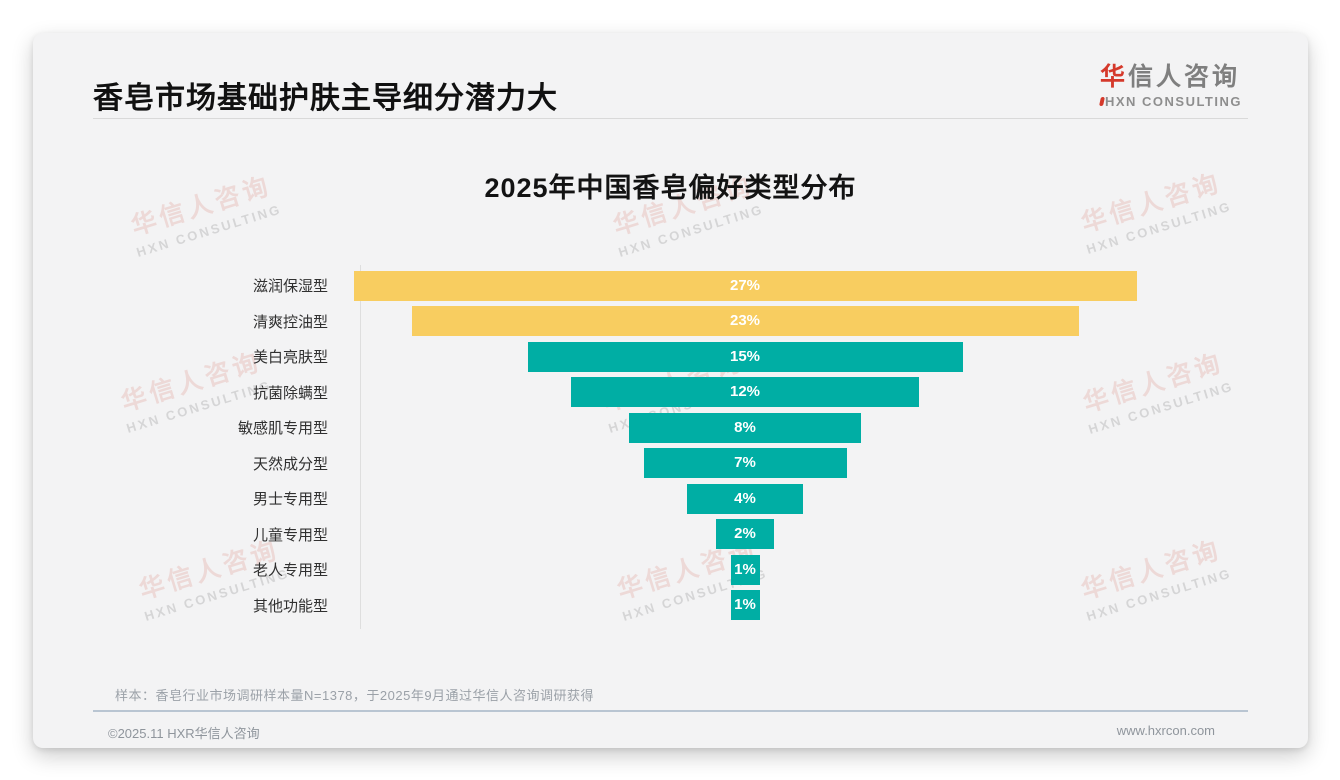 This screenshot has height=780, width=1340. What do you see at coordinates (745, 498) in the screenshot?
I see `funnel-bar: 4%` at bounding box center [745, 498].